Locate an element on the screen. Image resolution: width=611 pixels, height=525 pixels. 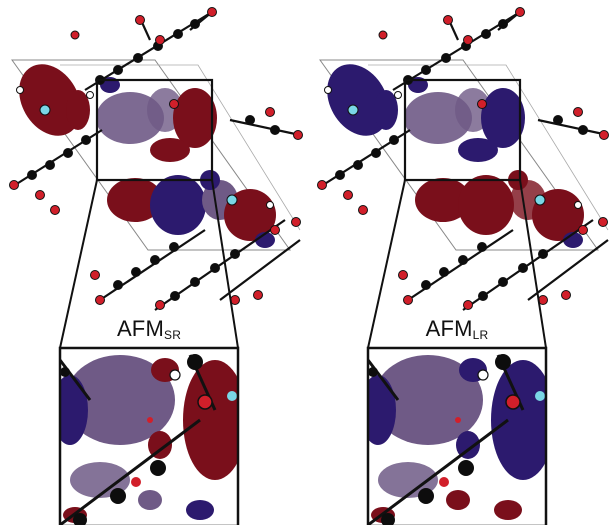
right-panel-label: AFMLR is located at coordinates (457, 329).